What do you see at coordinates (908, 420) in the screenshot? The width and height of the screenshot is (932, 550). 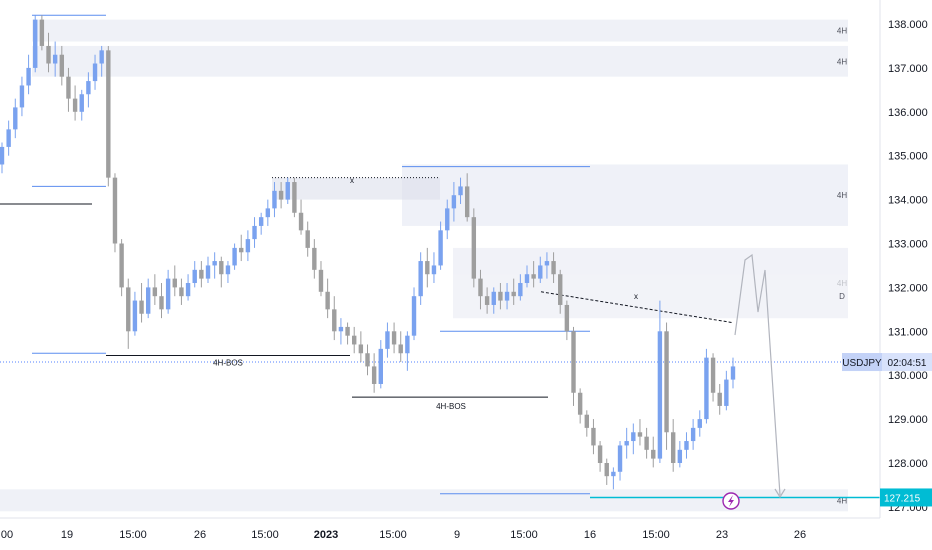 I see `price-tick-label: 129.000` at bounding box center [908, 420].